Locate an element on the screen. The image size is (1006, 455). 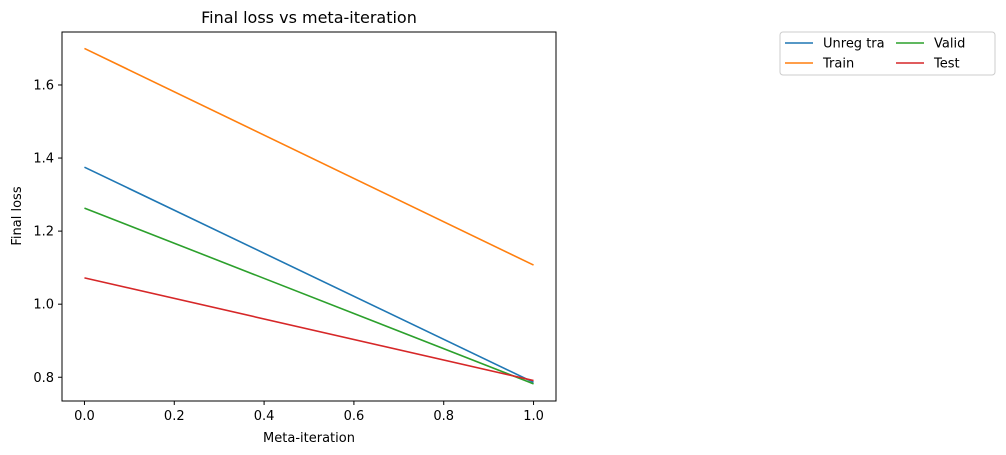
y-axis-ticks: 0.8 1.0 1.2 1.4 1.6 is located at coordinates (47, 232).